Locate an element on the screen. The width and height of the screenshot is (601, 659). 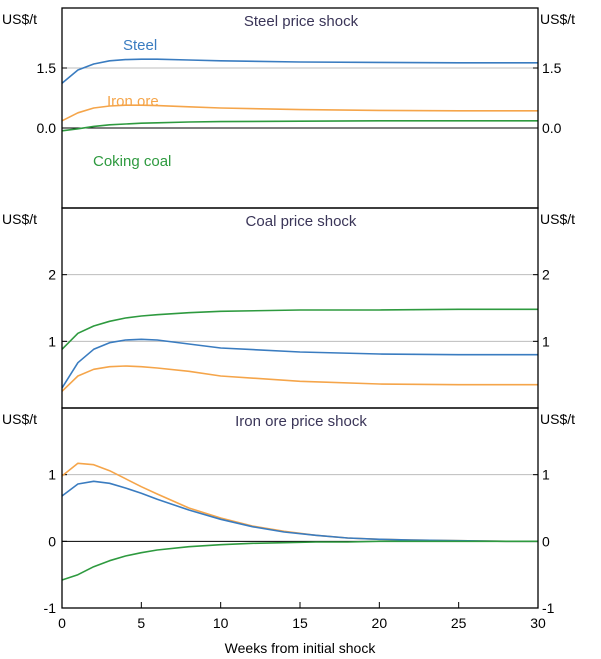
x-tick-label: 15 is located at coordinates (300, 623).